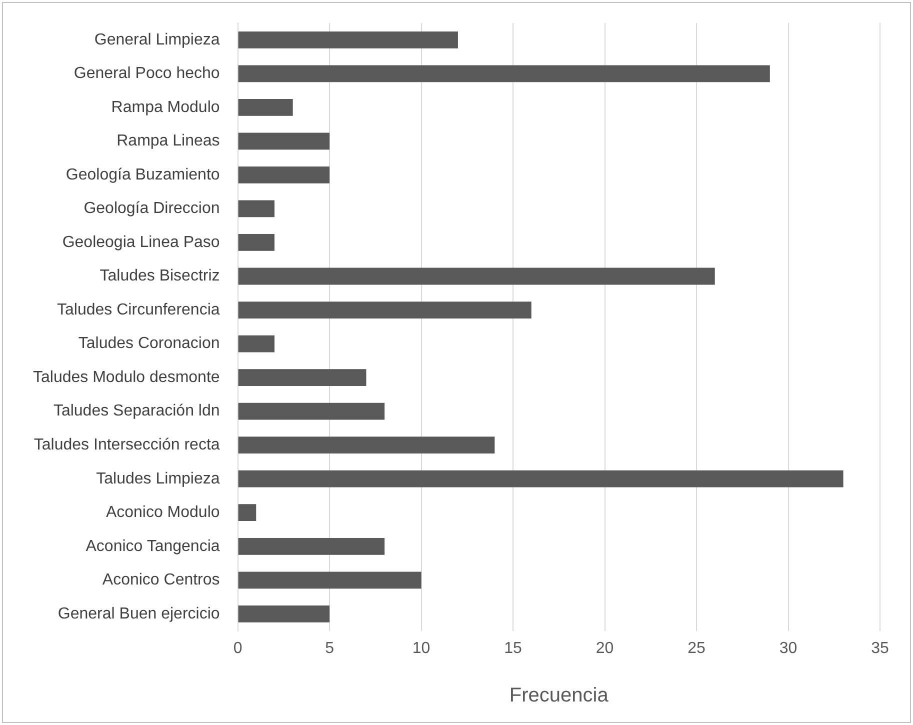 The width and height of the screenshot is (913, 725). I want to click on y-tick-label: Geoleogia Linea Paso, so click(141, 242).